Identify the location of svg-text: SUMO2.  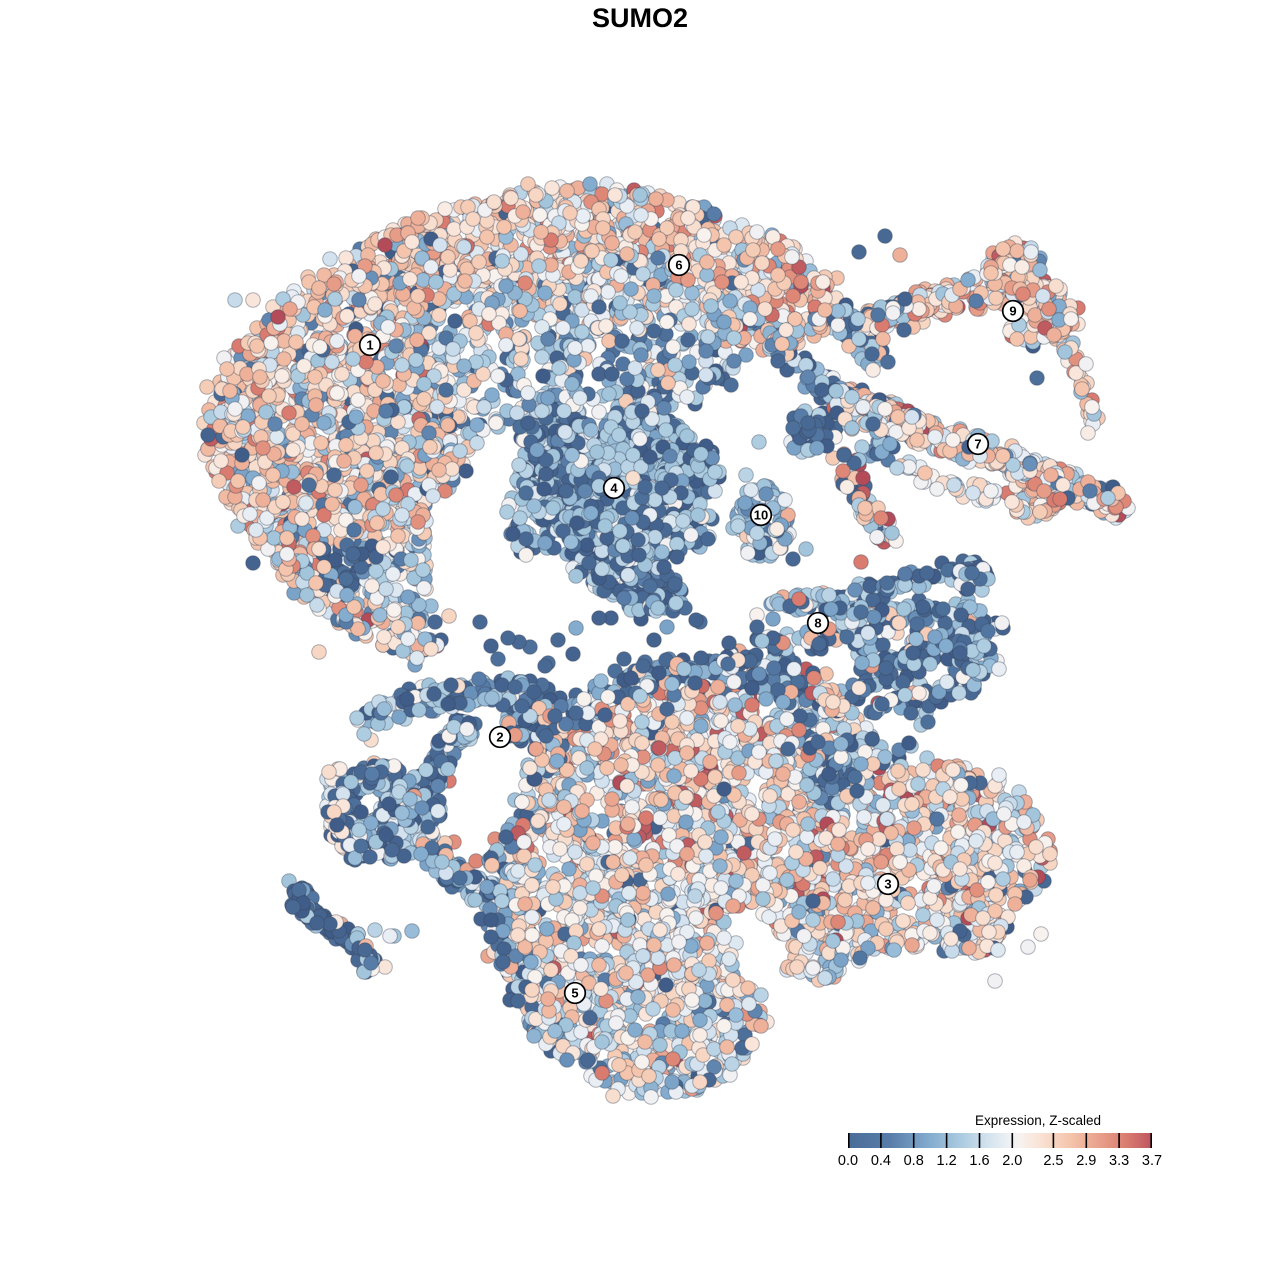
(640, 18).